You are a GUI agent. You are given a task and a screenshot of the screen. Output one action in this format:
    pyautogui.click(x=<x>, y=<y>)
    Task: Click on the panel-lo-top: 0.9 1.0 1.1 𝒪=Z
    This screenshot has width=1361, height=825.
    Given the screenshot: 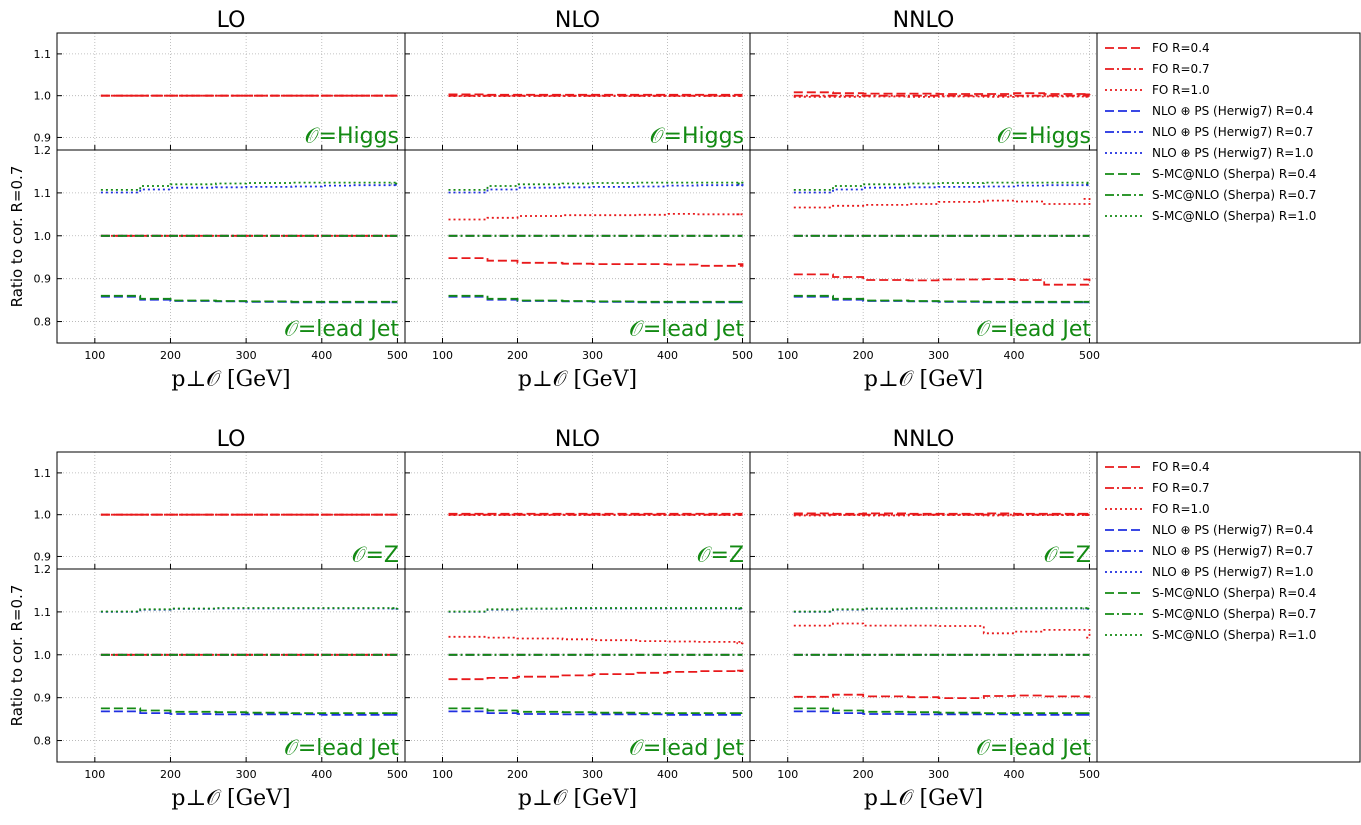 What is the action you would take?
    pyautogui.click(x=220, y=510)
    